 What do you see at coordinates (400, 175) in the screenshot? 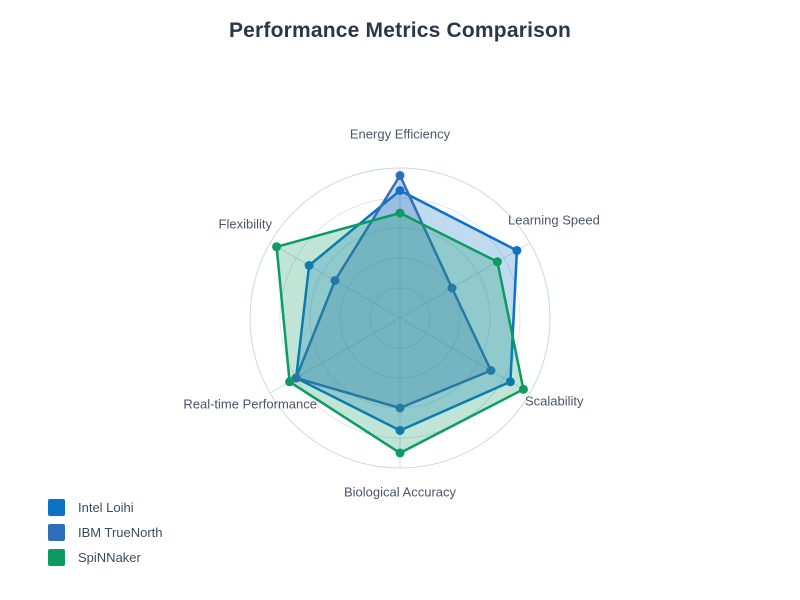
I see `data-point-ibm-truenorth-energy-efficiency` at bounding box center [400, 175].